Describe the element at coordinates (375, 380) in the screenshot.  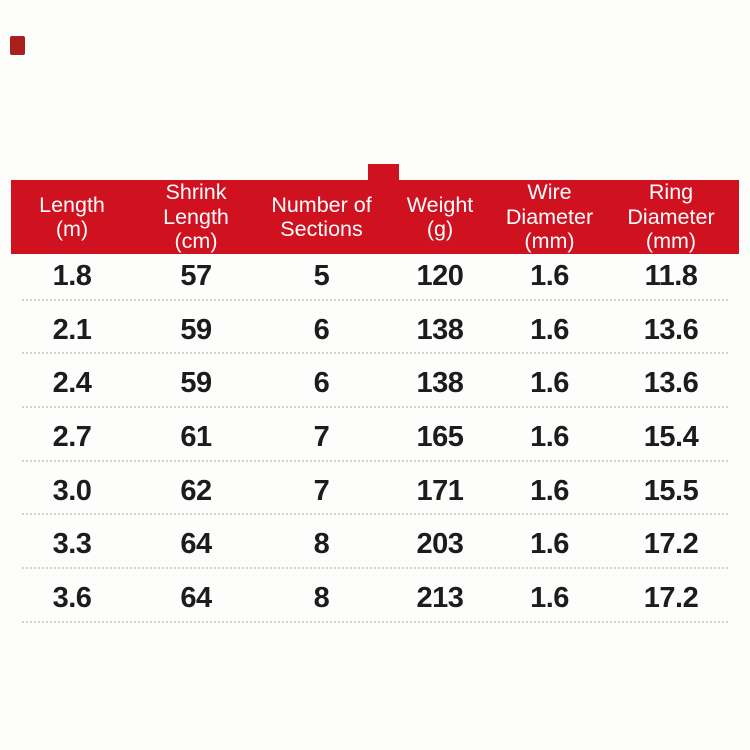
I see `table-row: 2.4 59 6 138 1.6 13.6` at that location.